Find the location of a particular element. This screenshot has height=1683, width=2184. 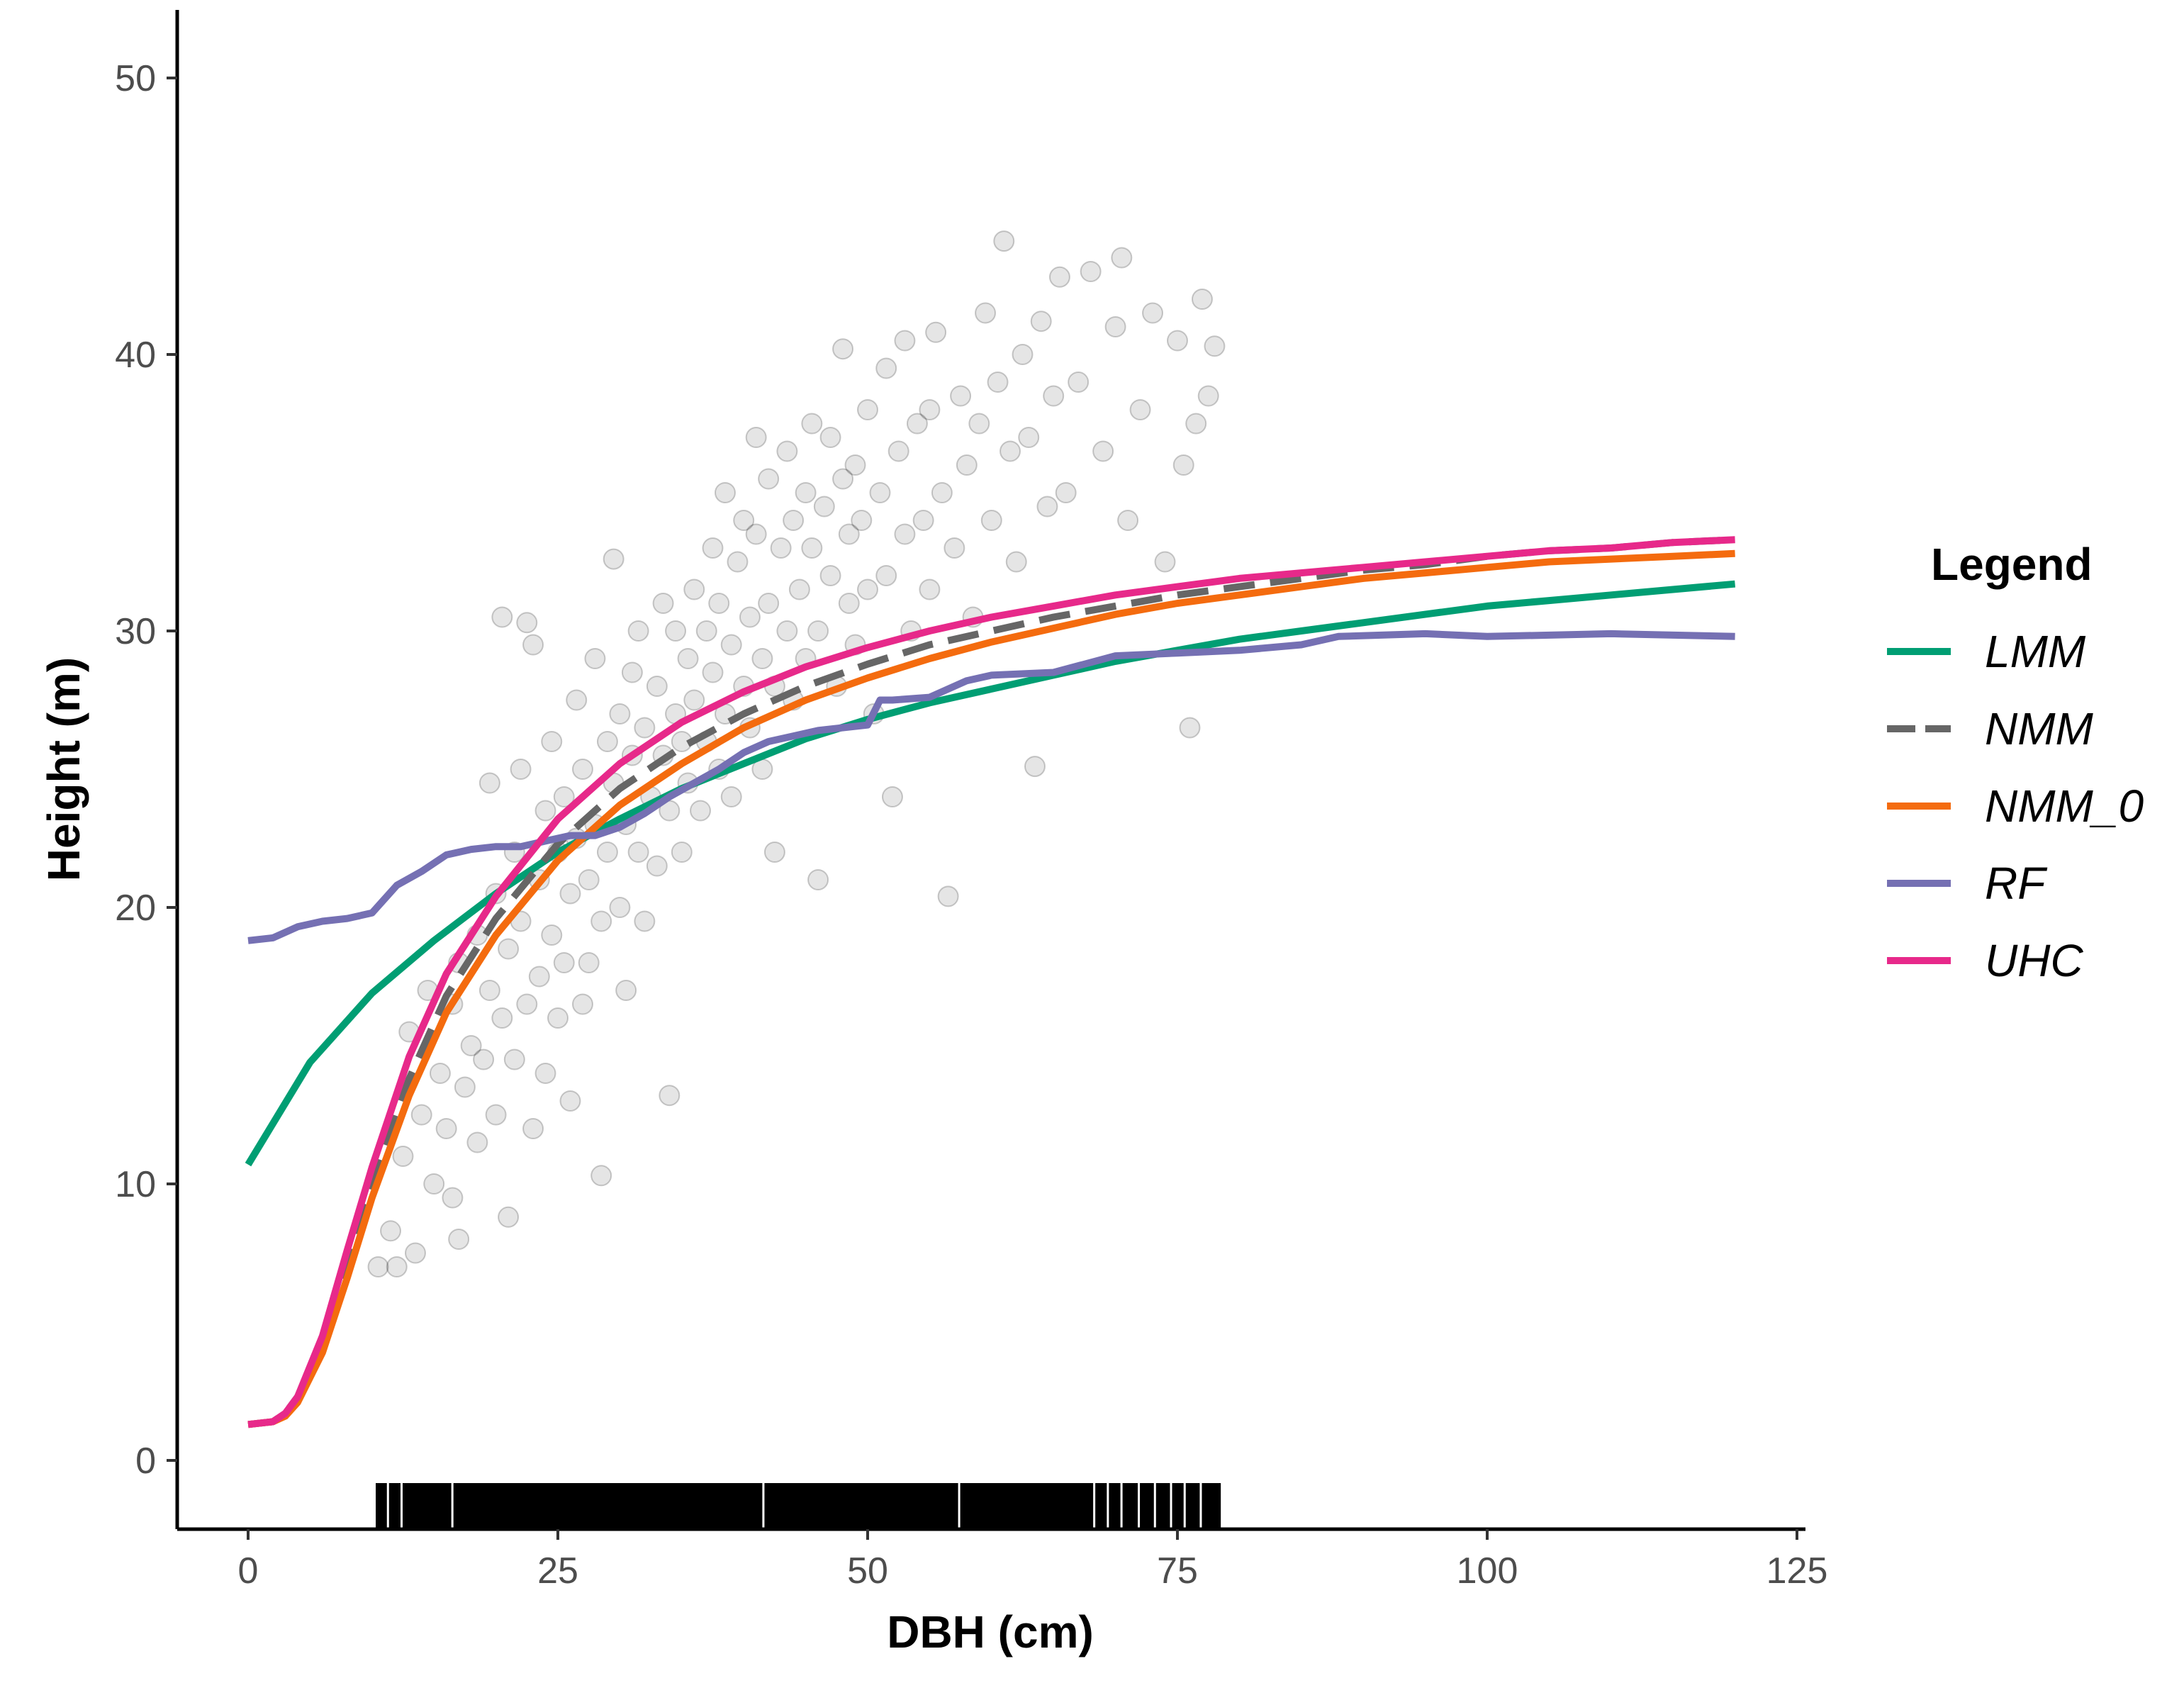

series-line-rf is located at coordinates (991, 787).